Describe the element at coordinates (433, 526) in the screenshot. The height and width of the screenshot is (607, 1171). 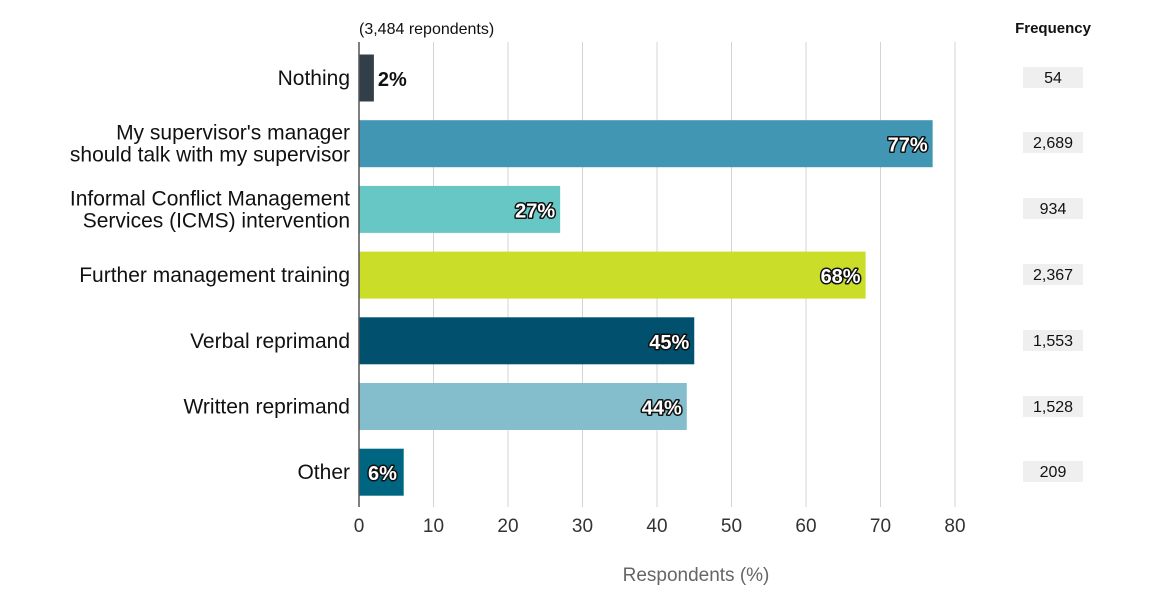
I see `x-tick-label: 10` at that location.